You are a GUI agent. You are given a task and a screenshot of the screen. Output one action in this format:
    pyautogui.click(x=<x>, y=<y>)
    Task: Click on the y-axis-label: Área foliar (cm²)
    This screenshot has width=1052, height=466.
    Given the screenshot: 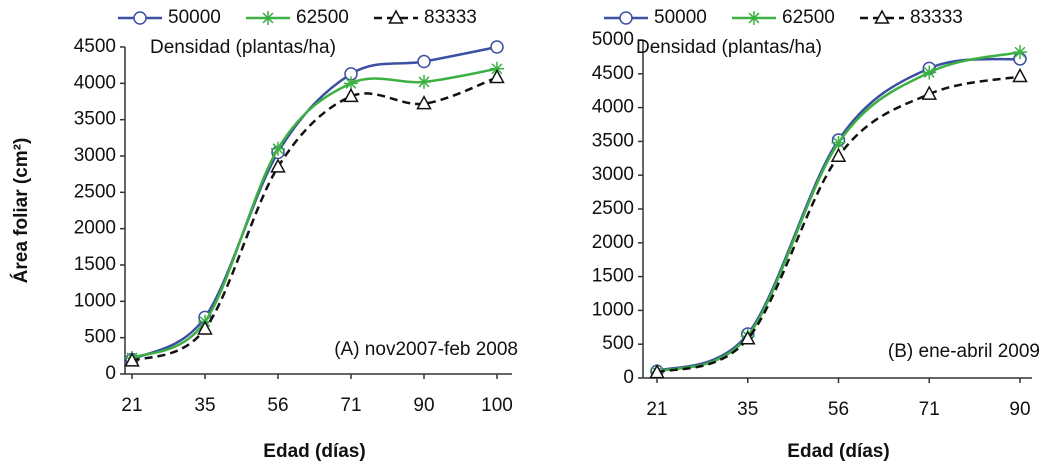 What is the action you would take?
    pyautogui.click(x=21, y=211)
    